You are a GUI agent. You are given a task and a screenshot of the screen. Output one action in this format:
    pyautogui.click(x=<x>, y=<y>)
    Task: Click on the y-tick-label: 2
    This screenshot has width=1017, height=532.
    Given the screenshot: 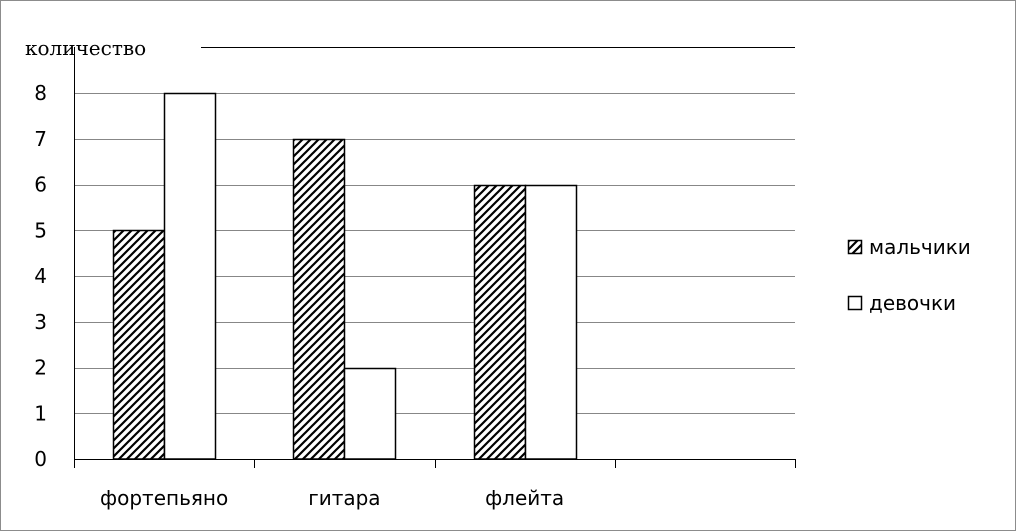 What is the action you would take?
    pyautogui.click(x=40, y=368)
    